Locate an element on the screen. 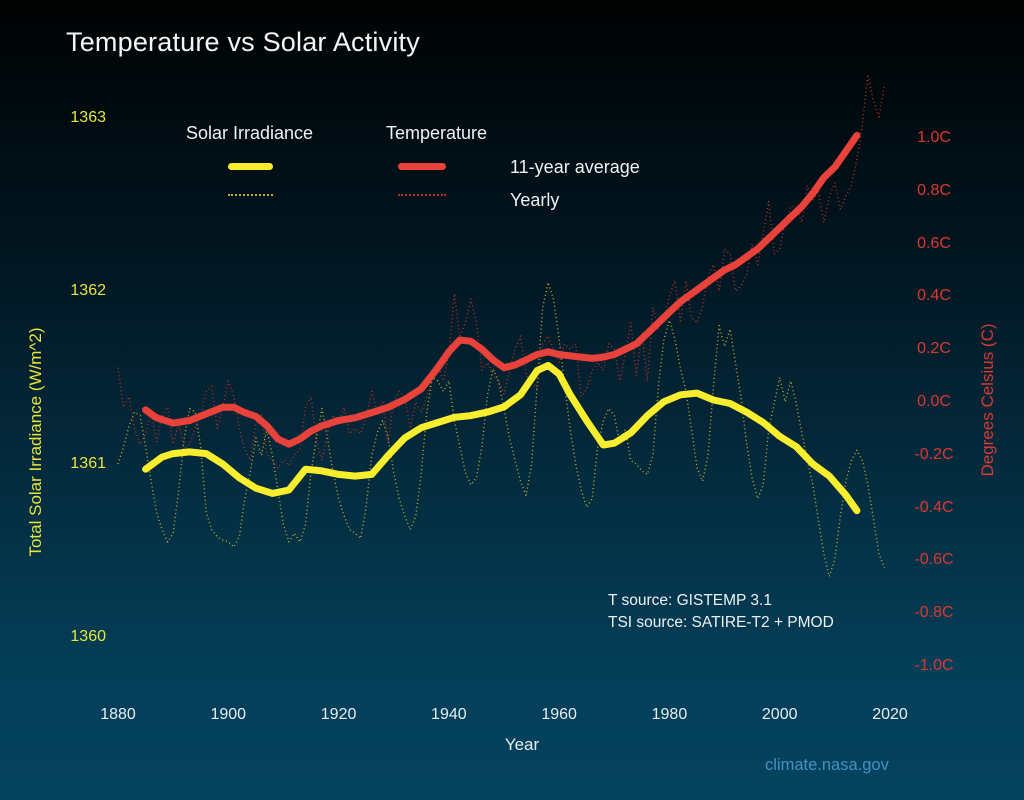  y-axis-title-degrees-celsius: Degrees Celsius (C) is located at coordinates (987, 400).